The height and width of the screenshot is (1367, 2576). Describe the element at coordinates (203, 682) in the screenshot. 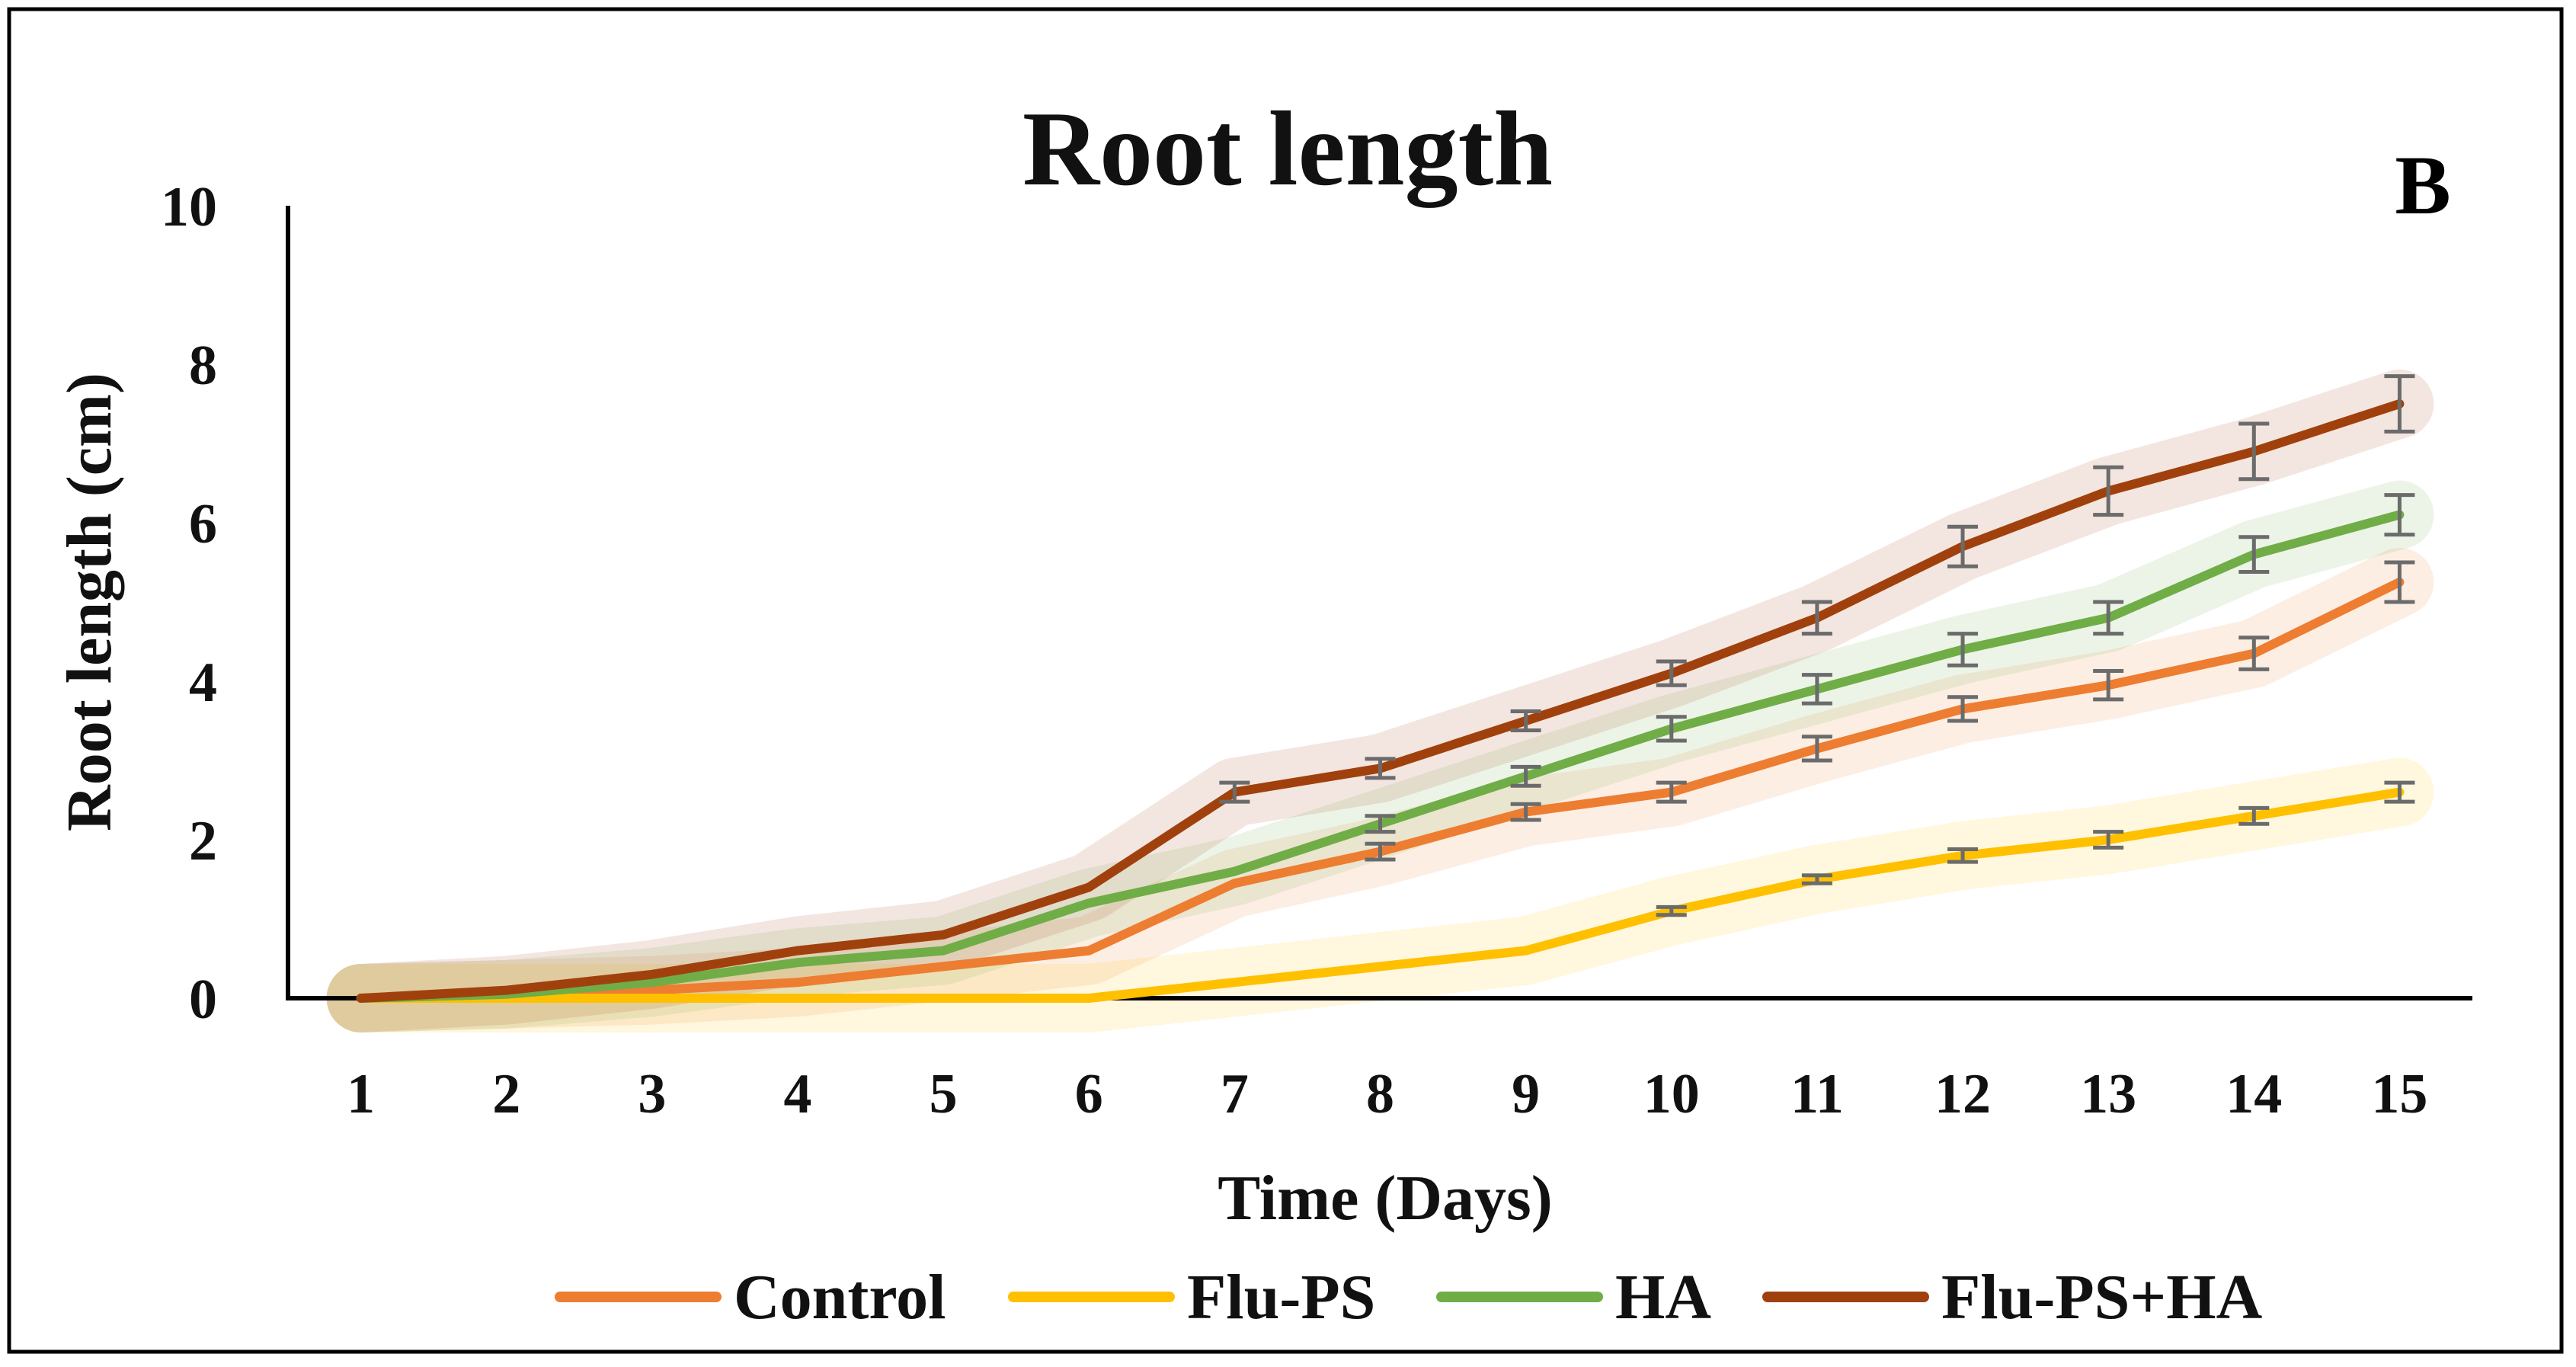

I see `y-tick-label: 4` at that location.